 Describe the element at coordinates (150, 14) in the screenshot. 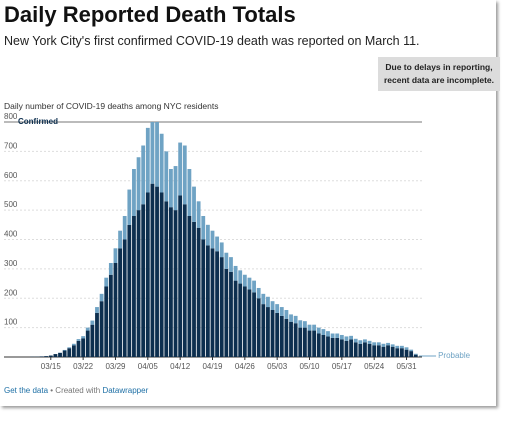

I see `title: Daily Reported Death Totals` at that location.